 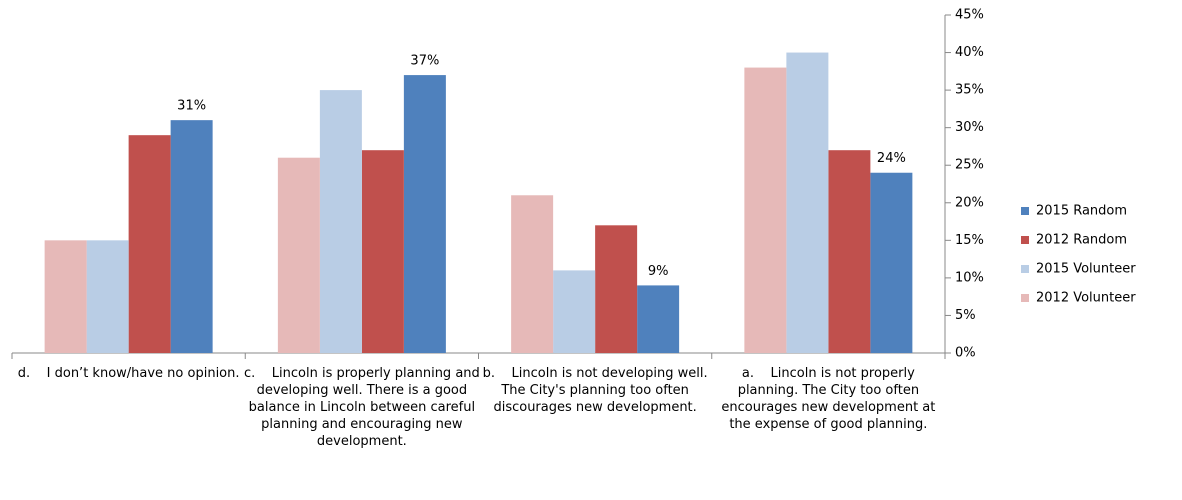 I want to click on y-tick-label: 15%, so click(x=969, y=240).